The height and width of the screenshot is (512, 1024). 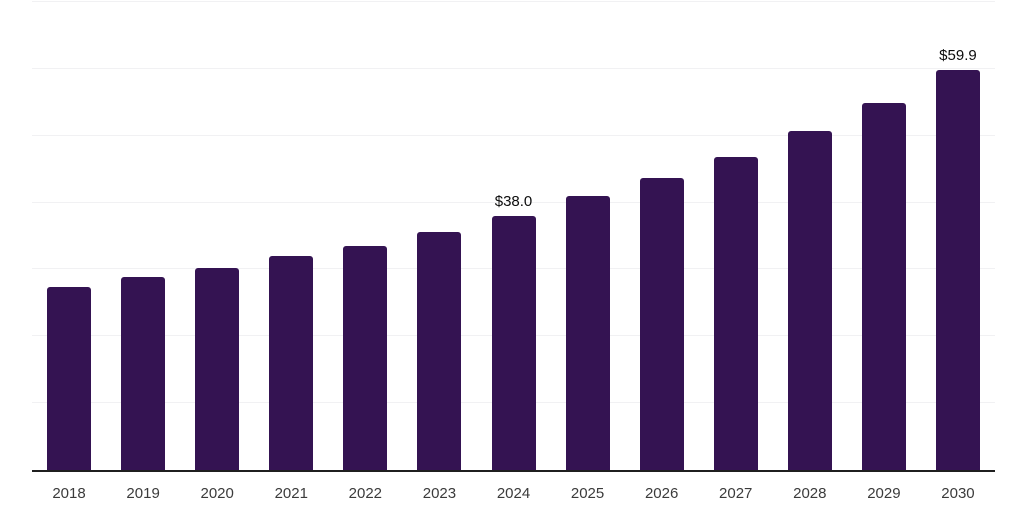 I want to click on x-axis-label-2028: 2028, so click(x=810, y=493).